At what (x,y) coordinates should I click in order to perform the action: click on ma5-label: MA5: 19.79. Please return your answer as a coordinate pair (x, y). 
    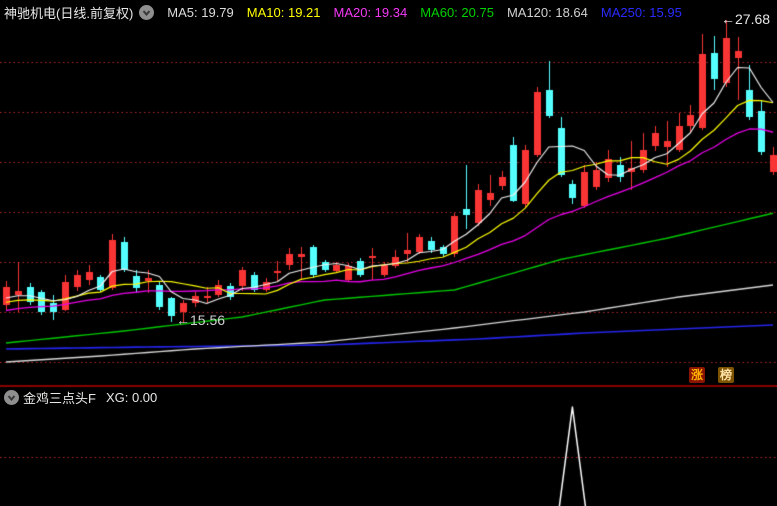
    Looking at the image, I should click on (200, 12).